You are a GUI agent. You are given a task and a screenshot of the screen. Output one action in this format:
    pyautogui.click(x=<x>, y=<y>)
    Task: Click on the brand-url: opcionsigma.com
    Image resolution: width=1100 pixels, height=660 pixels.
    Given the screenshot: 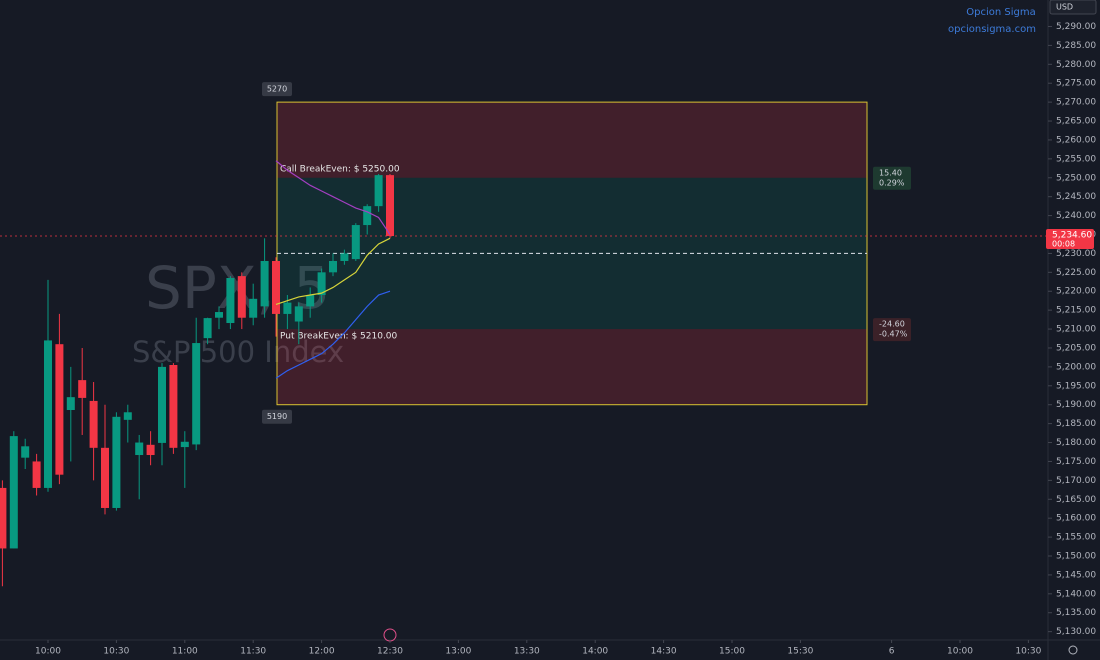 What is the action you would take?
    pyautogui.click(x=992, y=29)
    